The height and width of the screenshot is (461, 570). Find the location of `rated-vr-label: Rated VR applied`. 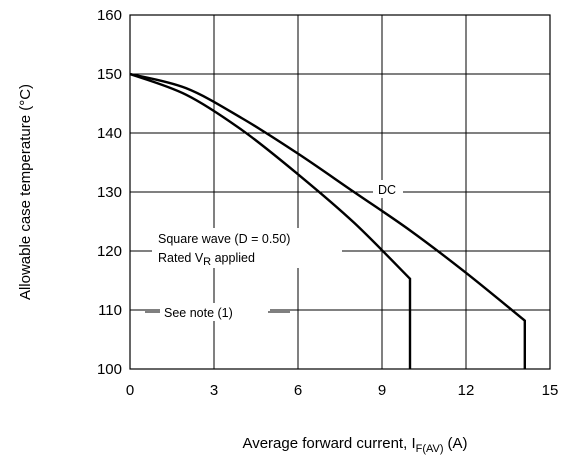

rated-vr-label: Rated VR applied is located at coordinates (206, 259).